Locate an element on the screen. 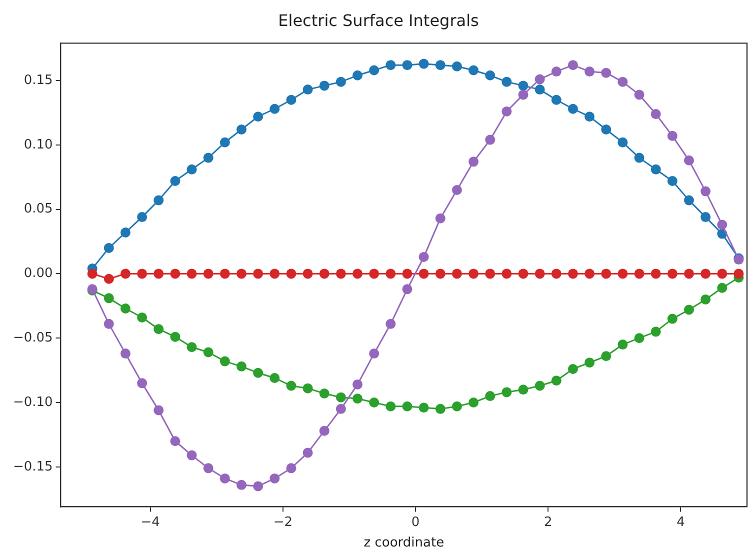  y-tick-label: 0.00 is located at coordinates (38, 274).